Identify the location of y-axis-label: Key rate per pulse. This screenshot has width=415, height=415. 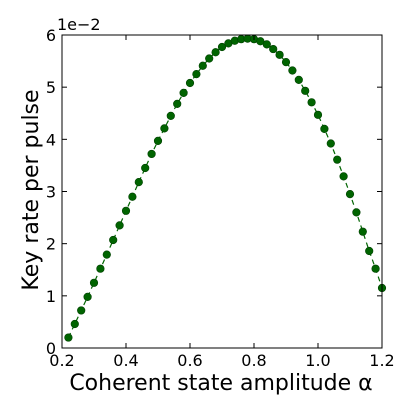
(31, 189).